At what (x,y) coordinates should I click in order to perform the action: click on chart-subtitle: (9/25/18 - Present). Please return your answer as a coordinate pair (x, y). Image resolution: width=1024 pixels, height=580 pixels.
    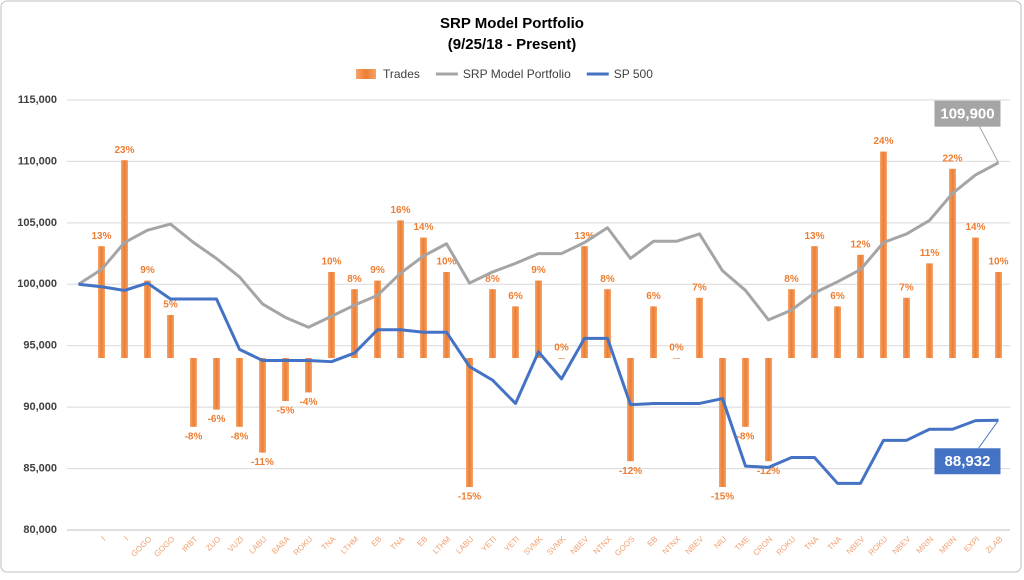
    Looking at the image, I should click on (512, 44).